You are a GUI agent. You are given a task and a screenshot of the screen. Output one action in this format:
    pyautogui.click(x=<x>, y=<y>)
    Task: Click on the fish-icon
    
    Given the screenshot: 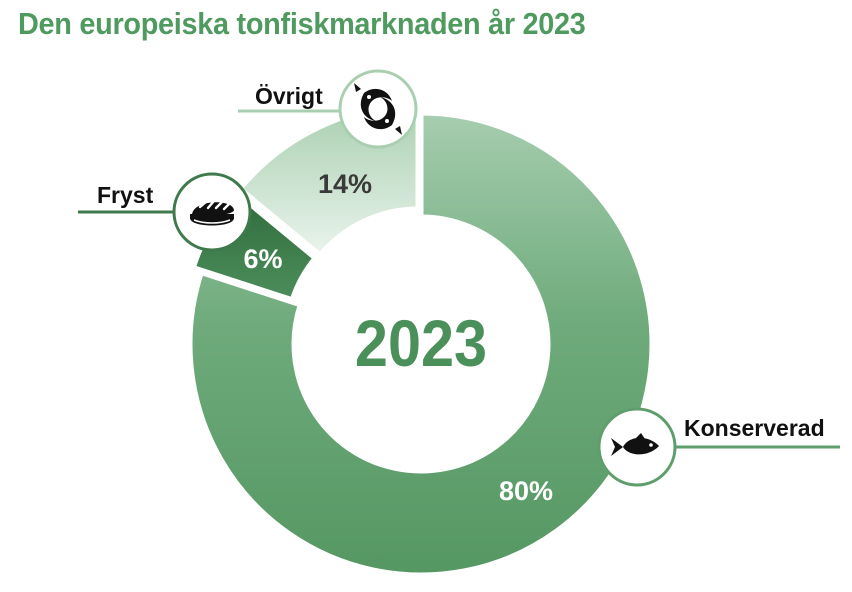 What is the action you would take?
    pyautogui.click(x=635, y=444)
    